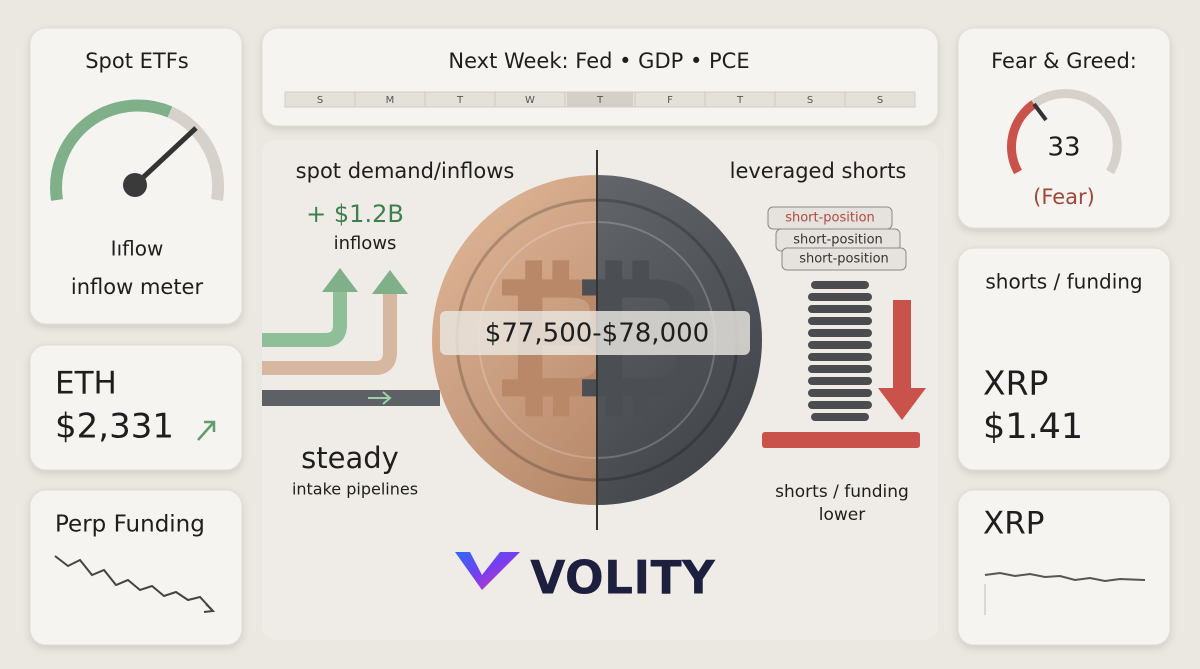 This screenshot has height=669, width=1200. What do you see at coordinates (902, 404) in the screenshot?
I see `down-arrow-head` at bounding box center [902, 404].